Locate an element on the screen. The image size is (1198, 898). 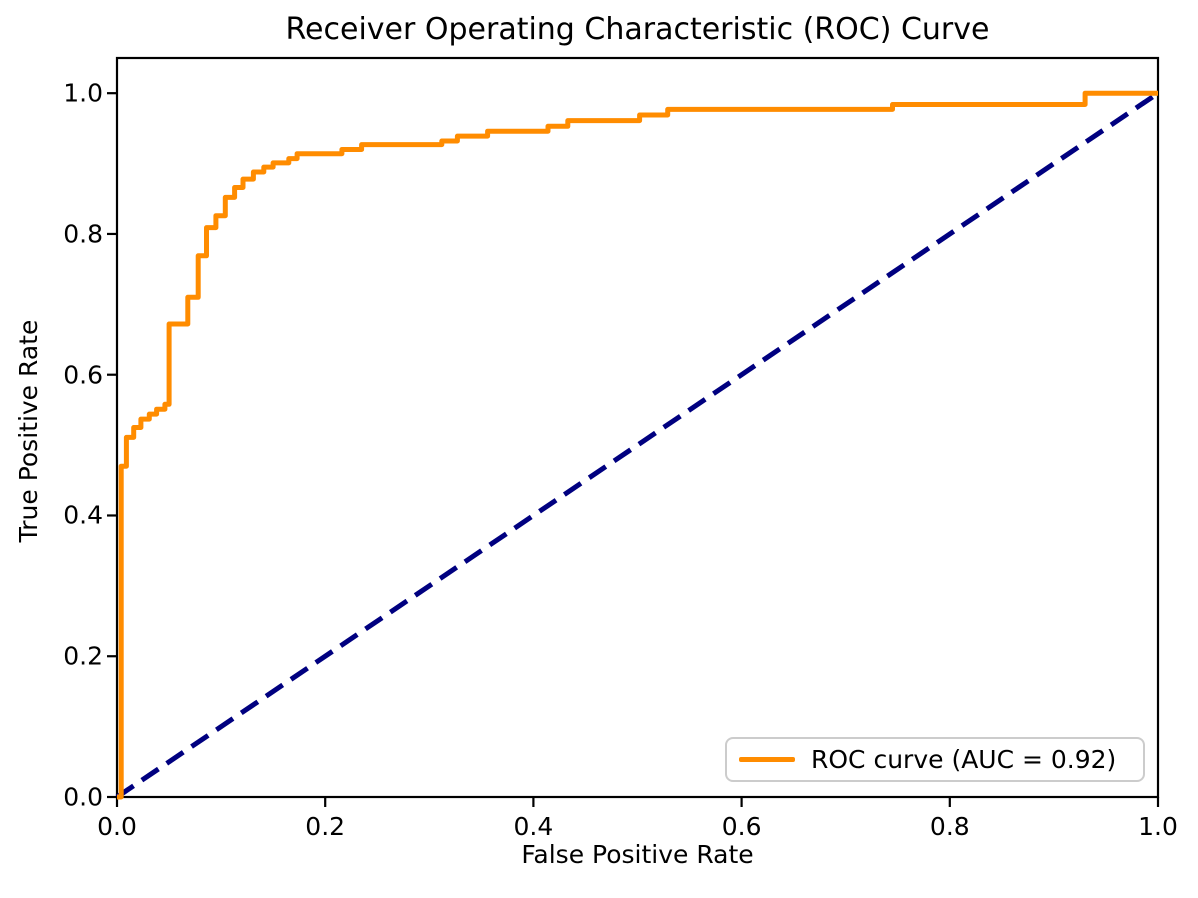
legend-line-sample-icon is located at coordinates (767, 759).